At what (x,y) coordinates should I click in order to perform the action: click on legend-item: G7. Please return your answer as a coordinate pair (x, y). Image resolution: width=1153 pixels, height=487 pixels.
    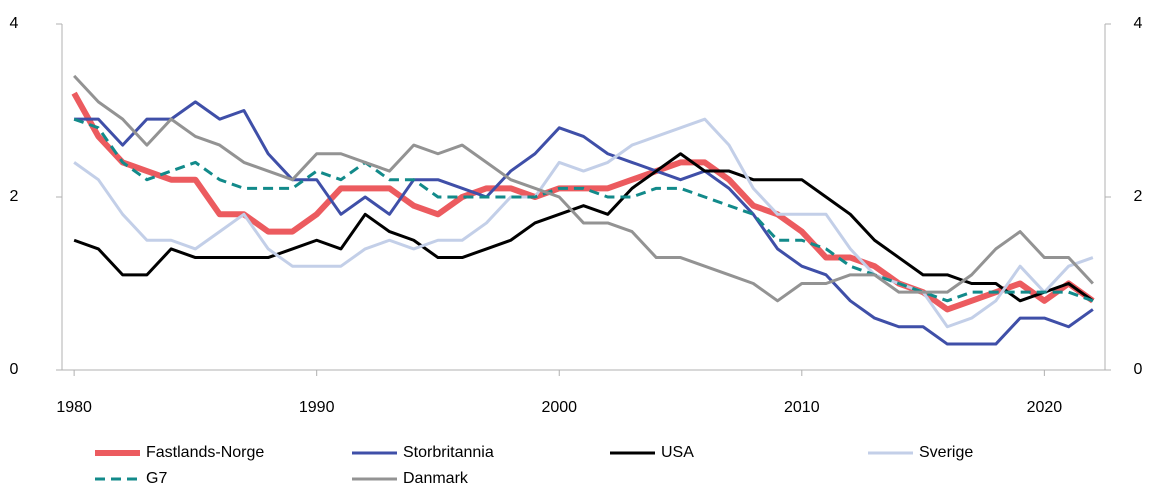
    Looking at the image, I should click on (131, 478).